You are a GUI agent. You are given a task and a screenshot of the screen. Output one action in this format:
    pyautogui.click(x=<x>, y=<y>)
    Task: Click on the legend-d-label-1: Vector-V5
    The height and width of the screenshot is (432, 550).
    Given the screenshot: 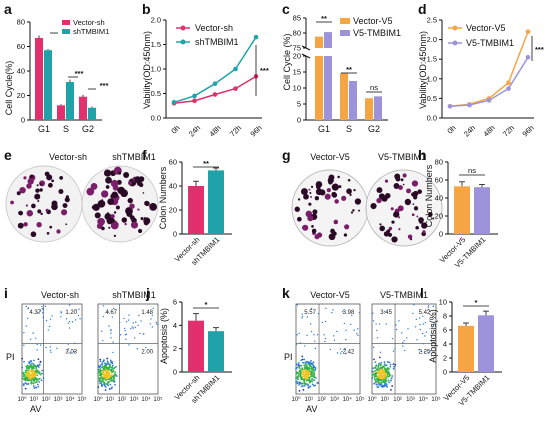 What is the action you would take?
    pyautogui.click(x=486, y=28)
    